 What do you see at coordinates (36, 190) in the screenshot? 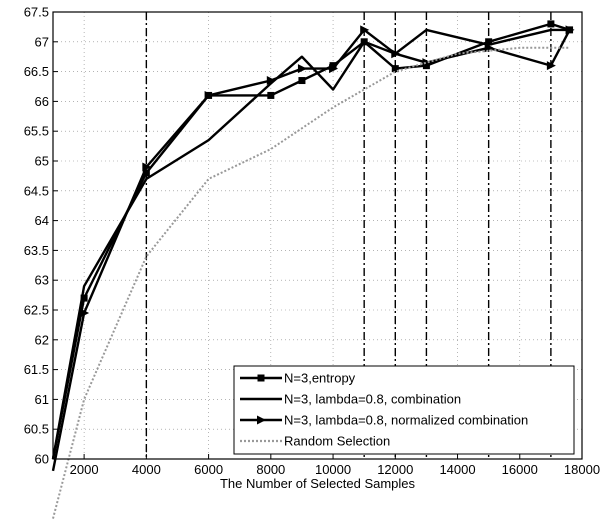
I see `y-tick-label: 64.5` at bounding box center [36, 190].